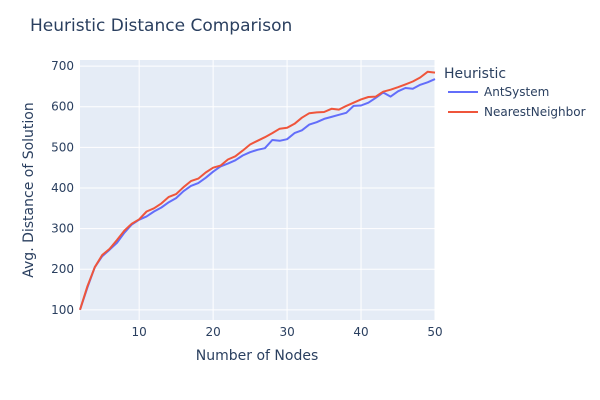  I want to click on y-tick-label: 200, so click(62, 269).